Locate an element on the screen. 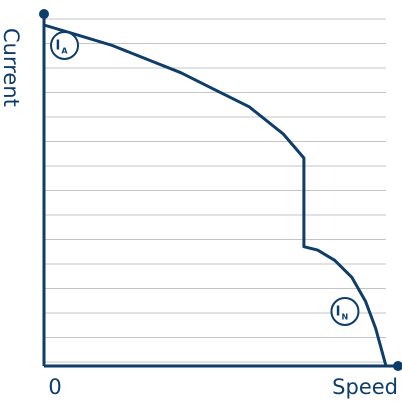 The height and width of the screenshot is (405, 402). curve-label-n: IN is located at coordinates (345, 311).